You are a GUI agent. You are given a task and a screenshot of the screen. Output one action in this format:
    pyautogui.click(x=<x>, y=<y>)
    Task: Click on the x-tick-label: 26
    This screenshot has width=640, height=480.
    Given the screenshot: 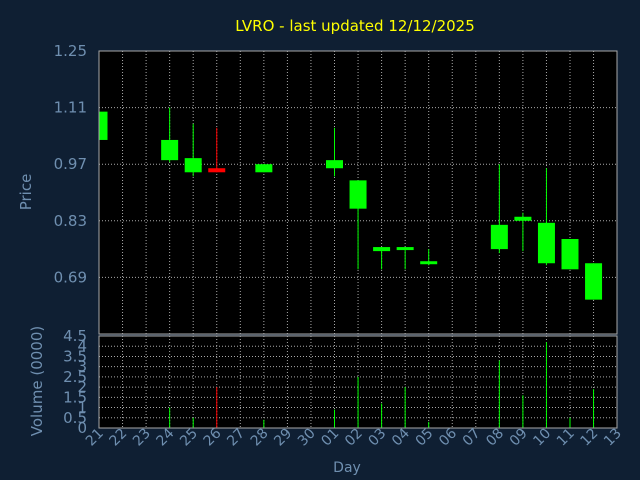 What is the action you would take?
    pyautogui.click(x=213, y=437)
    